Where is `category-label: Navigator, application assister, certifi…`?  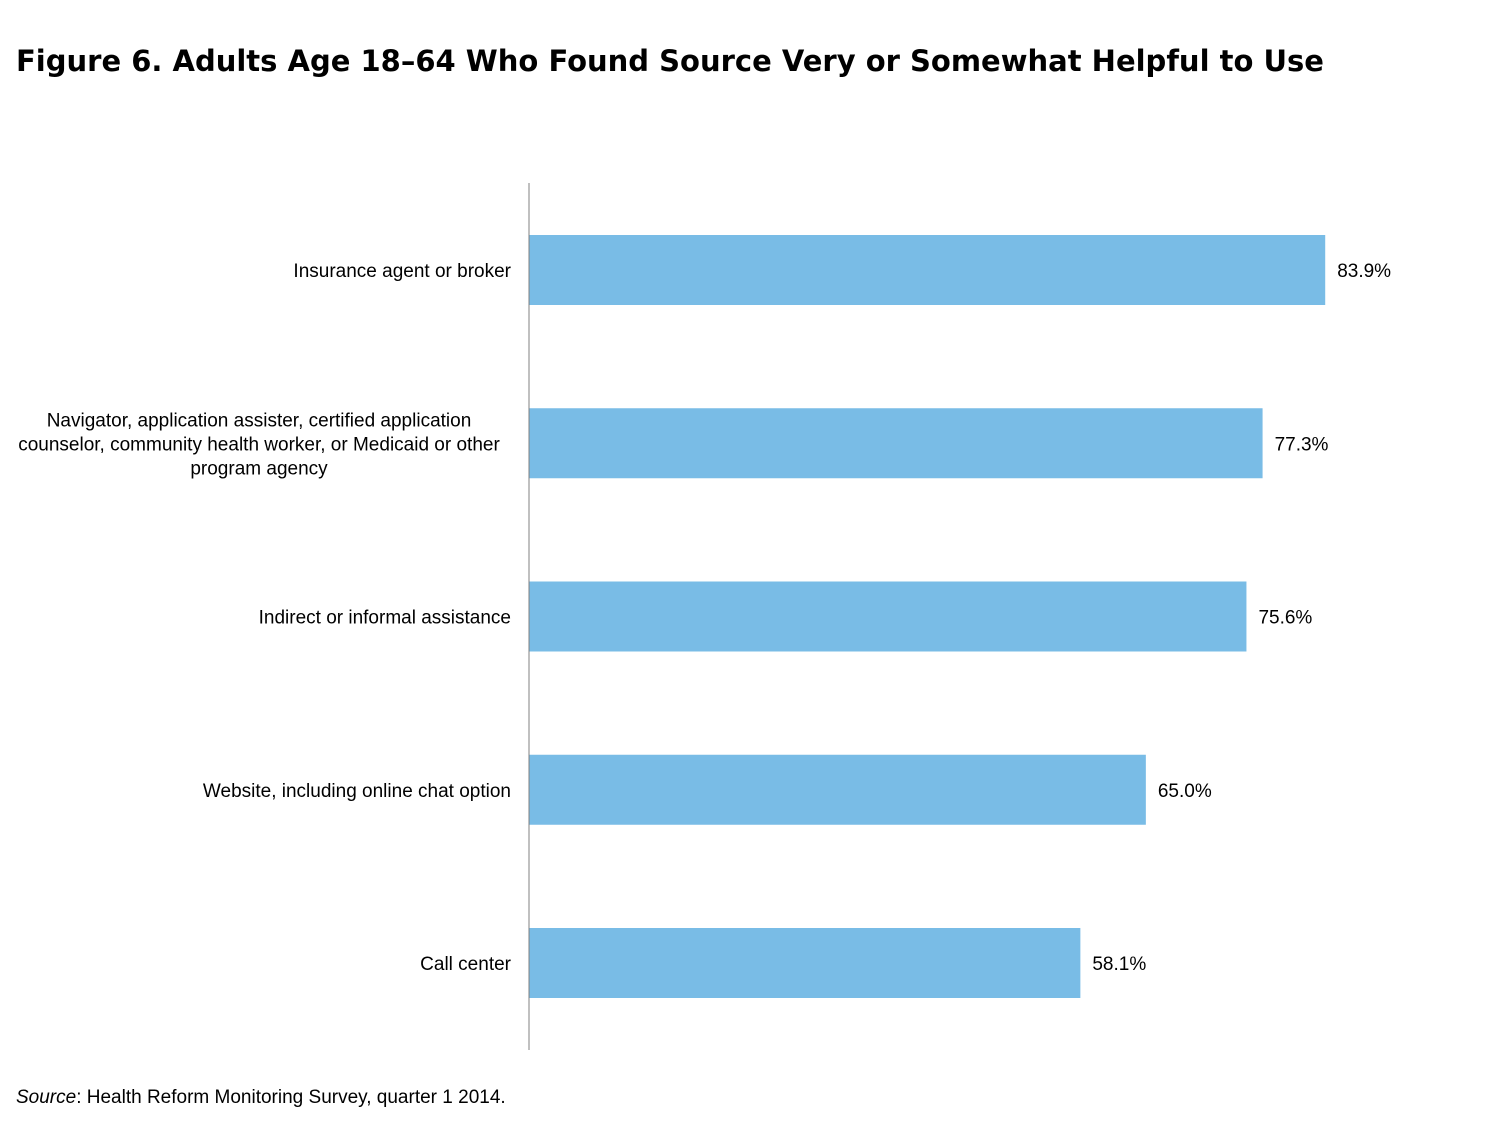 category-label: Navigator, application assister, certifi… is located at coordinates (259, 444).